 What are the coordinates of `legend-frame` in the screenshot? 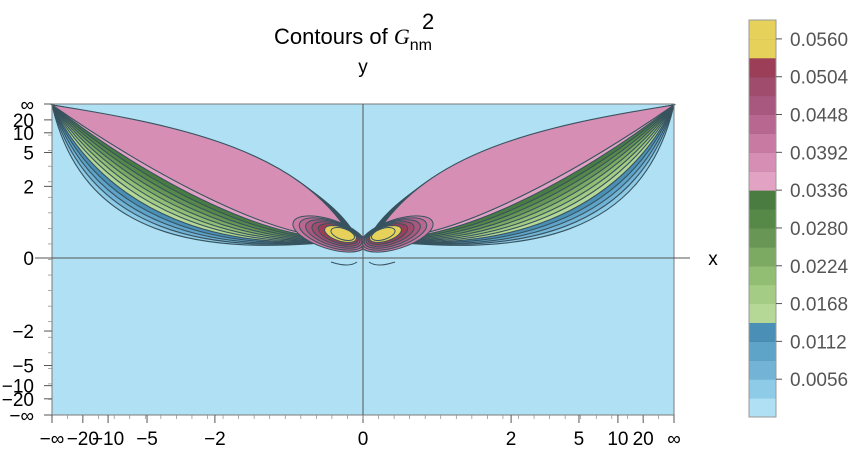 It's located at (762, 218).